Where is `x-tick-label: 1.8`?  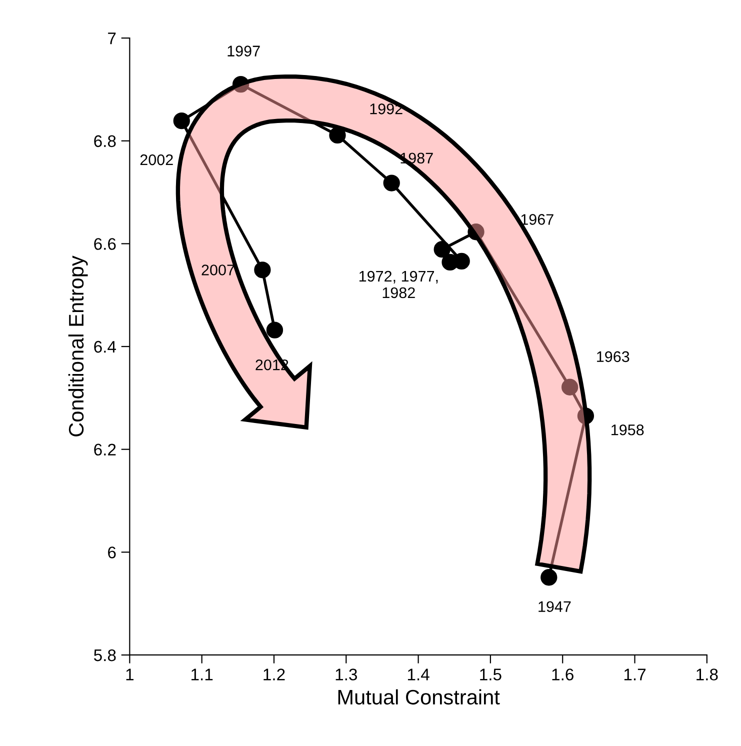
x-tick-label: 1.8 is located at coordinates (707, 674).